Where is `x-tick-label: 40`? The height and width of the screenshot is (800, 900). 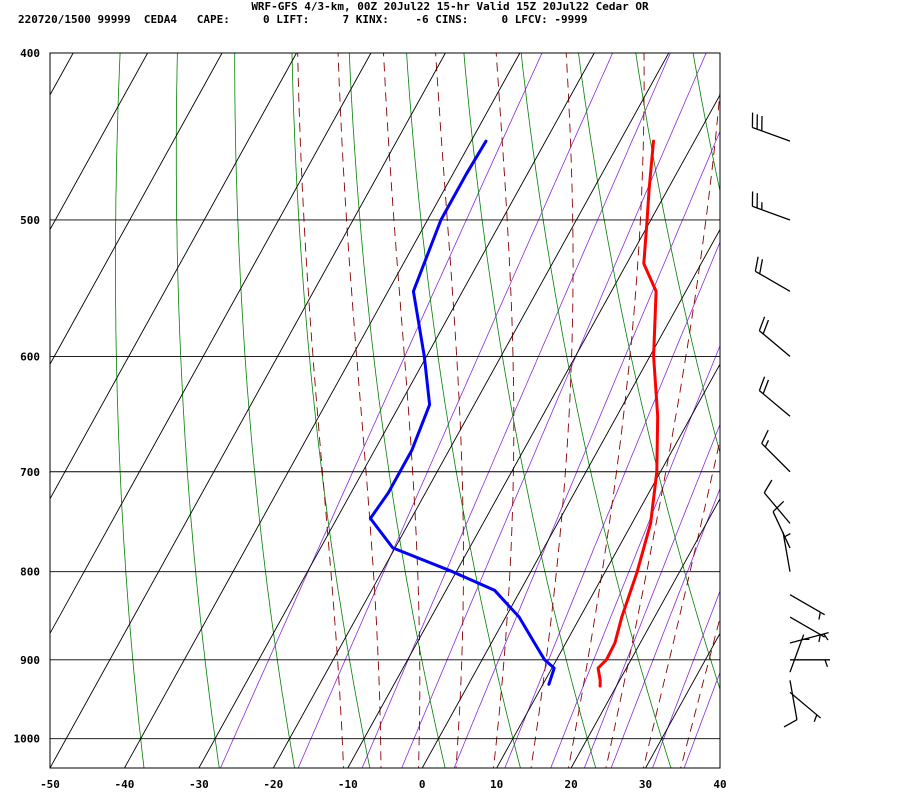 x-tick-label: 40 is located at coordinates (719, 784).